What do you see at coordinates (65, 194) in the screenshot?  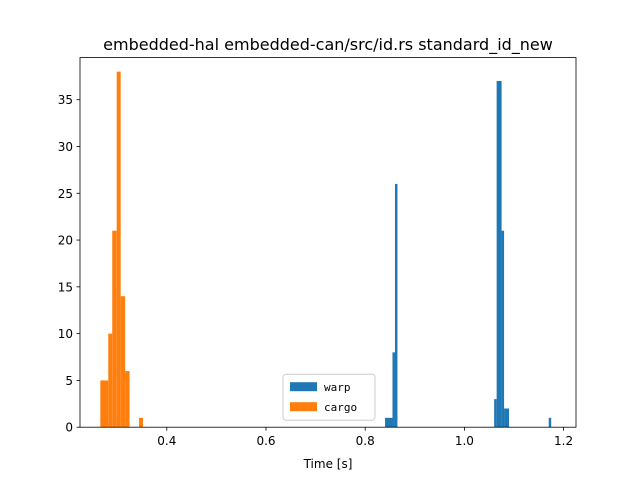 I see `y-tick-label: 25` at bounding box center [65, 194].